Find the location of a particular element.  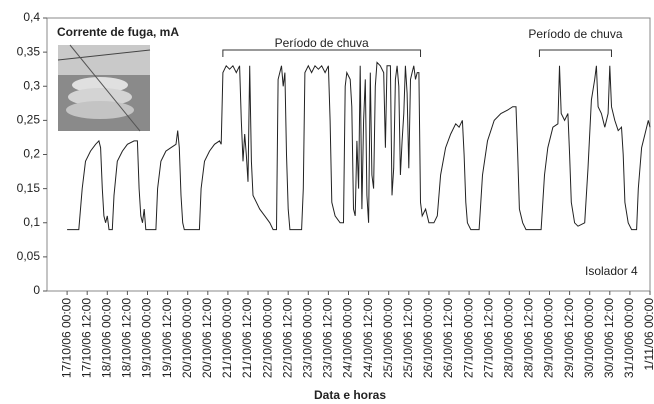

annotation: Isolador 4 is located at coordinates (611, 271).